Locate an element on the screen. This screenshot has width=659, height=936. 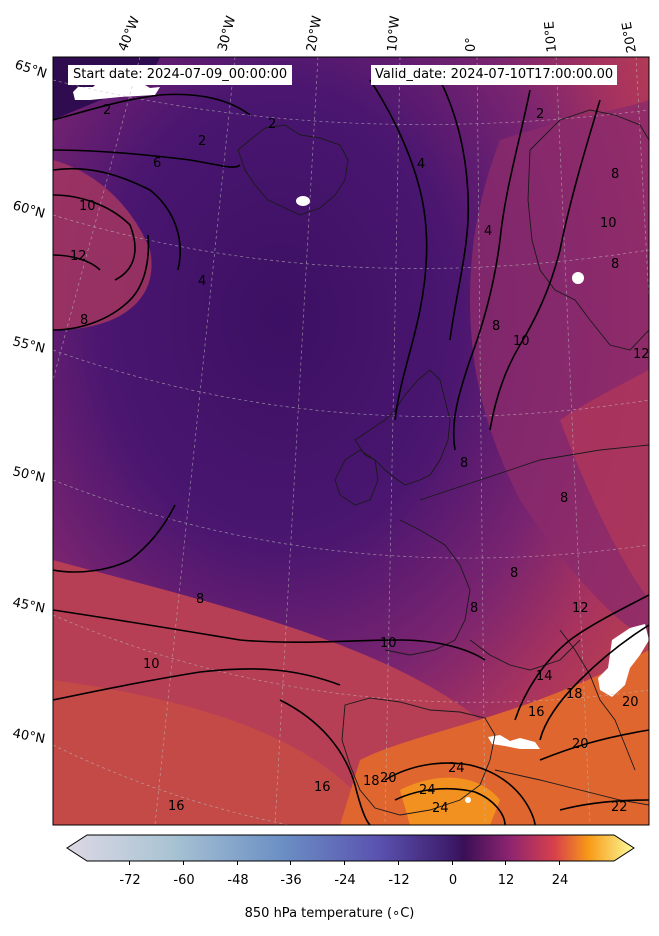
coastline-ireland is located at coordinates (356, 477).